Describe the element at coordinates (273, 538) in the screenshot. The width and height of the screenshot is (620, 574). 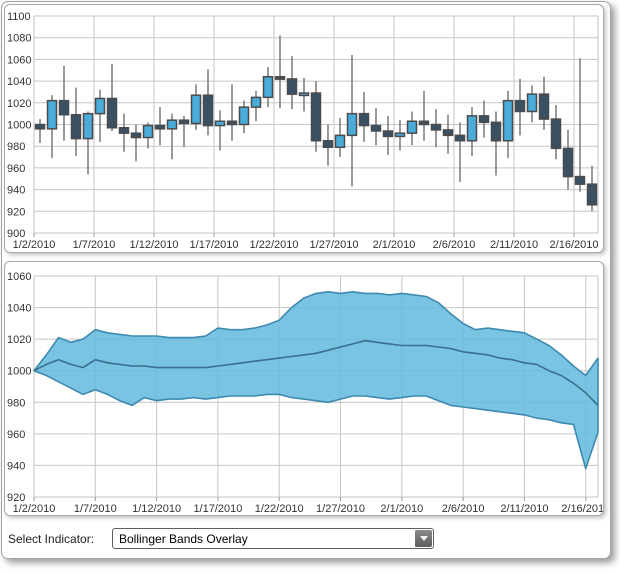
I see `indicator-dropdown: Bollinger Bands Overlay` at that location.